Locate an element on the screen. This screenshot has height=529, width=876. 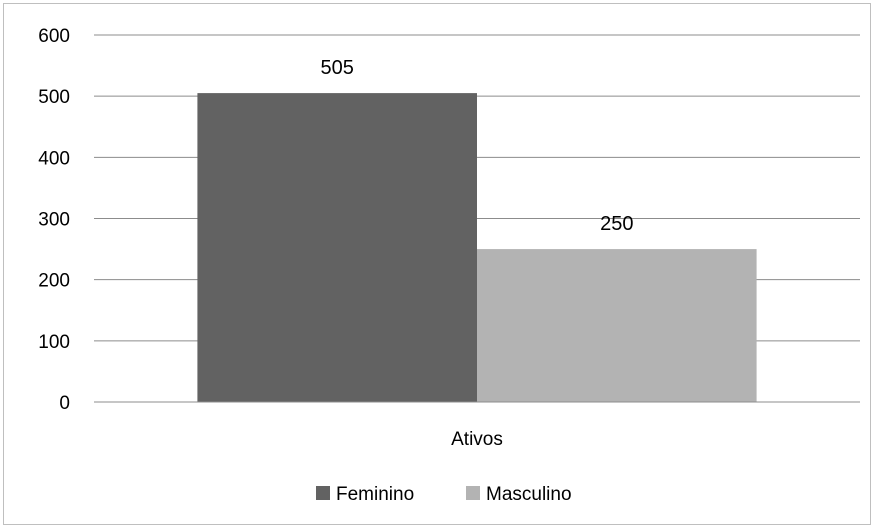
legend: Feminino Masculino is located at coordinates (444, 494).